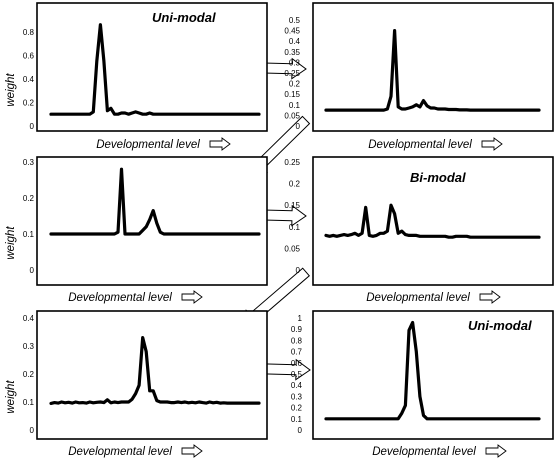  Describe the element at coordinates (438, 177) in the screenshot. I see `panel-title: Bi-modal` at that location.